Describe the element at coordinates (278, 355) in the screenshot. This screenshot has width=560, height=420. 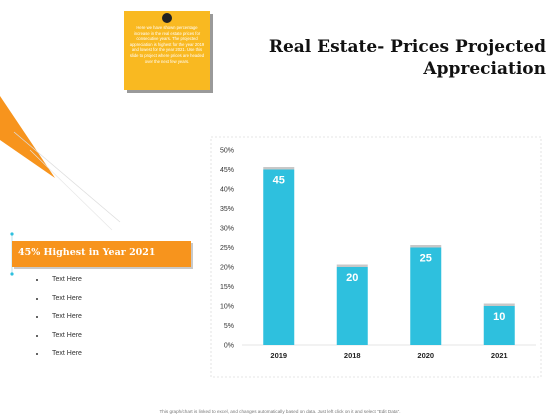
I see `x-tick-label: 2019` at that location.